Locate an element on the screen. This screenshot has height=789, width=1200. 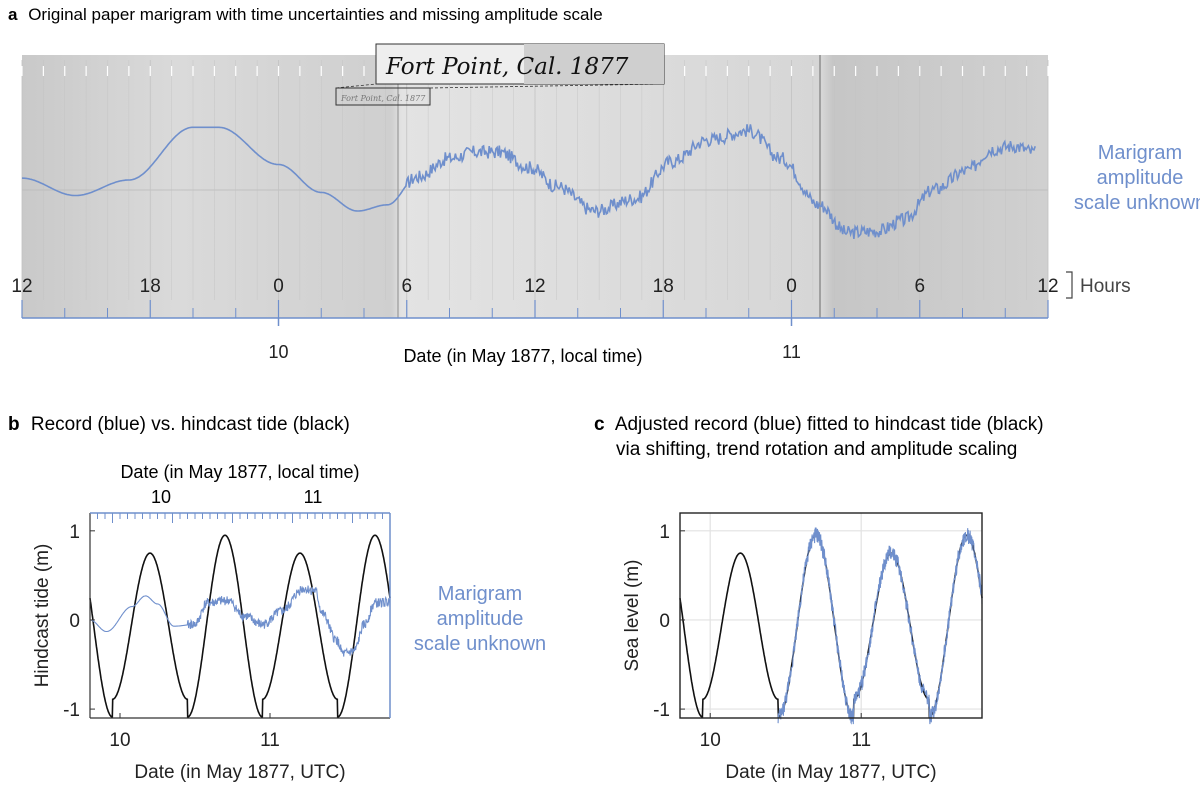
panel-a-side-label-2: amplitude is located at coordinates (1140, 178).